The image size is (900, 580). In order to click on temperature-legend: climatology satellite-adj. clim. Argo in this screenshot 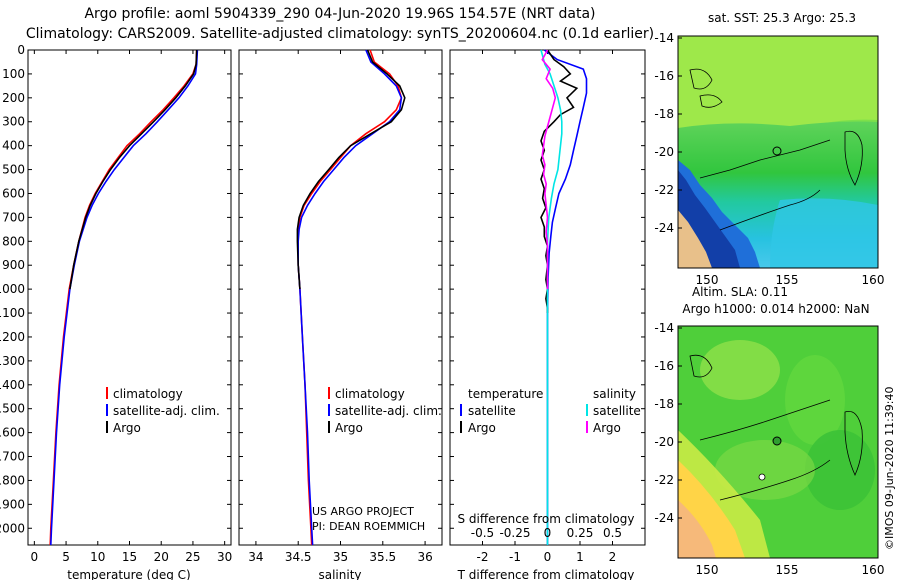, I will do `click(163, 411)`.